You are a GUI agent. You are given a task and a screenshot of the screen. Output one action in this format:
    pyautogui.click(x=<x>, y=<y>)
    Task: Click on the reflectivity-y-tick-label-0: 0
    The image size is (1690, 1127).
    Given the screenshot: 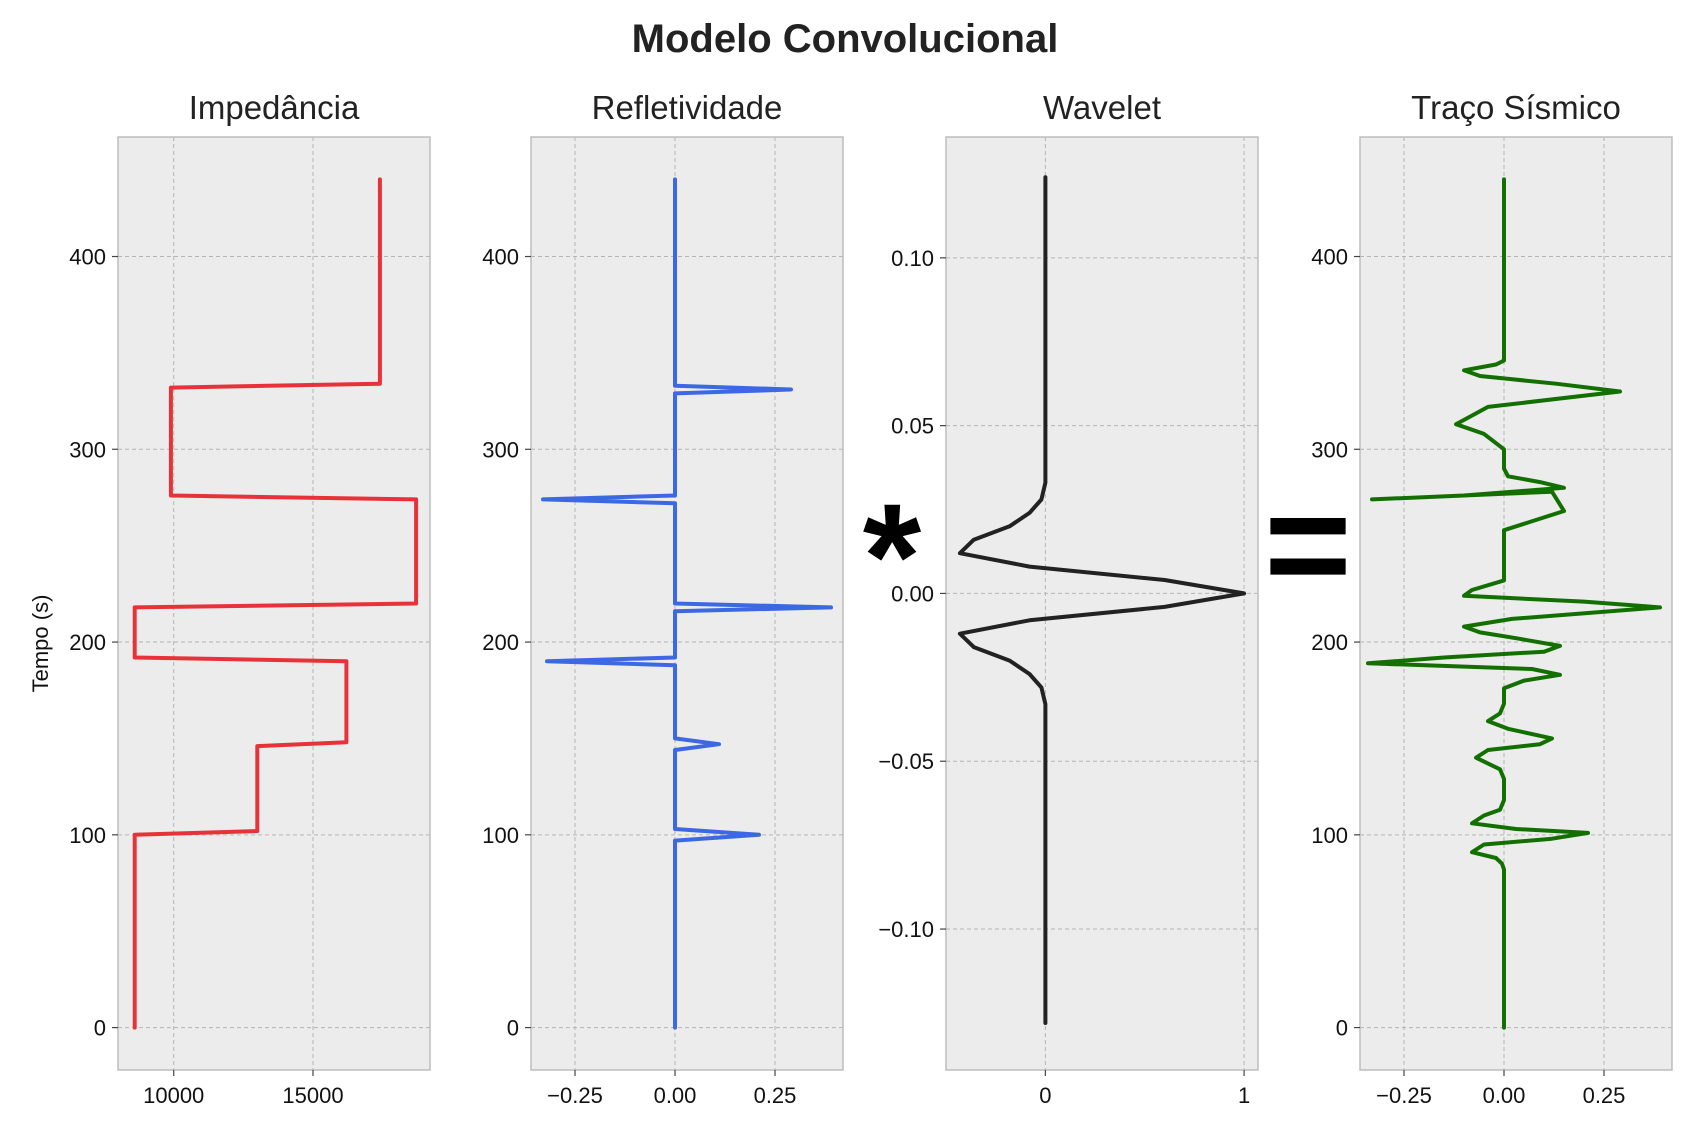 What is the action you would take?
    pyautogui.click(x=513, y=1028)
    